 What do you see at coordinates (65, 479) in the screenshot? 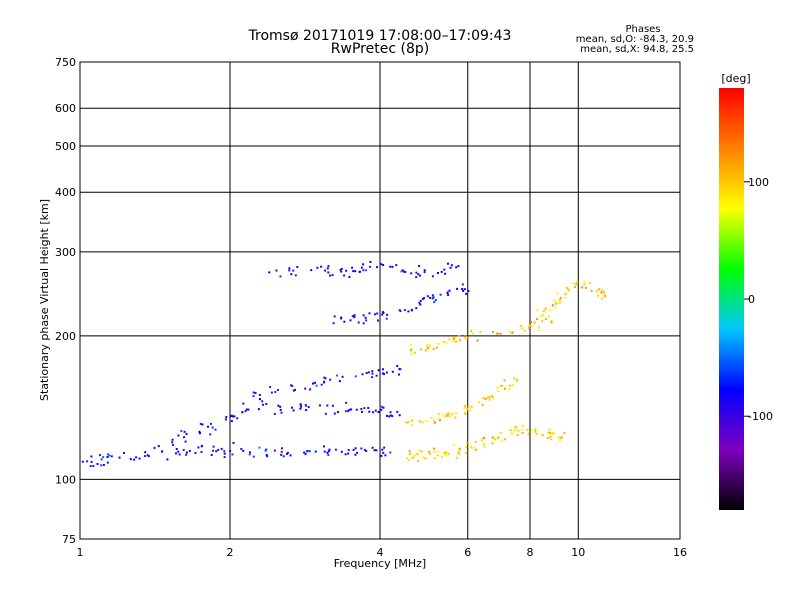
I see `y-tick-label: 100` at bounding box center [65, 479].